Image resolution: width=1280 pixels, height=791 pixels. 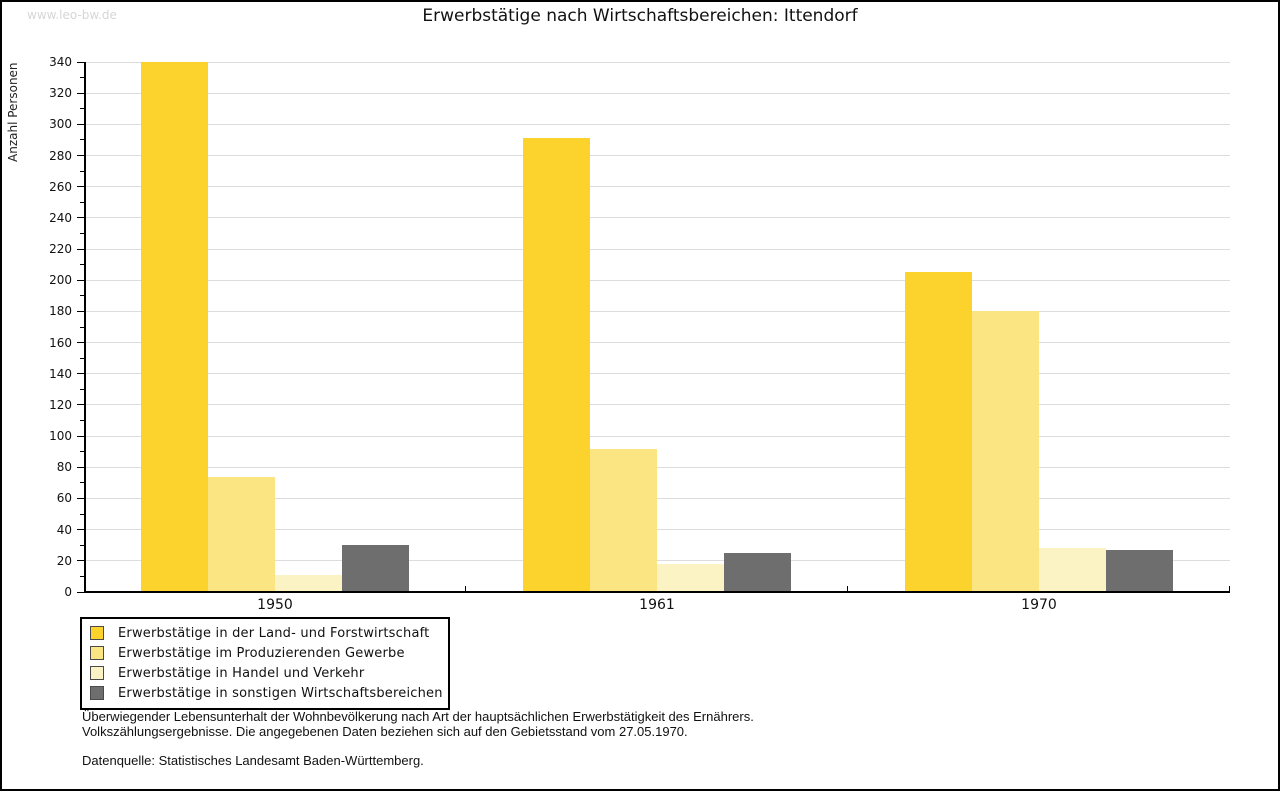 I want to click on y-tick-label-40: 40, so click(x=64, y=529).